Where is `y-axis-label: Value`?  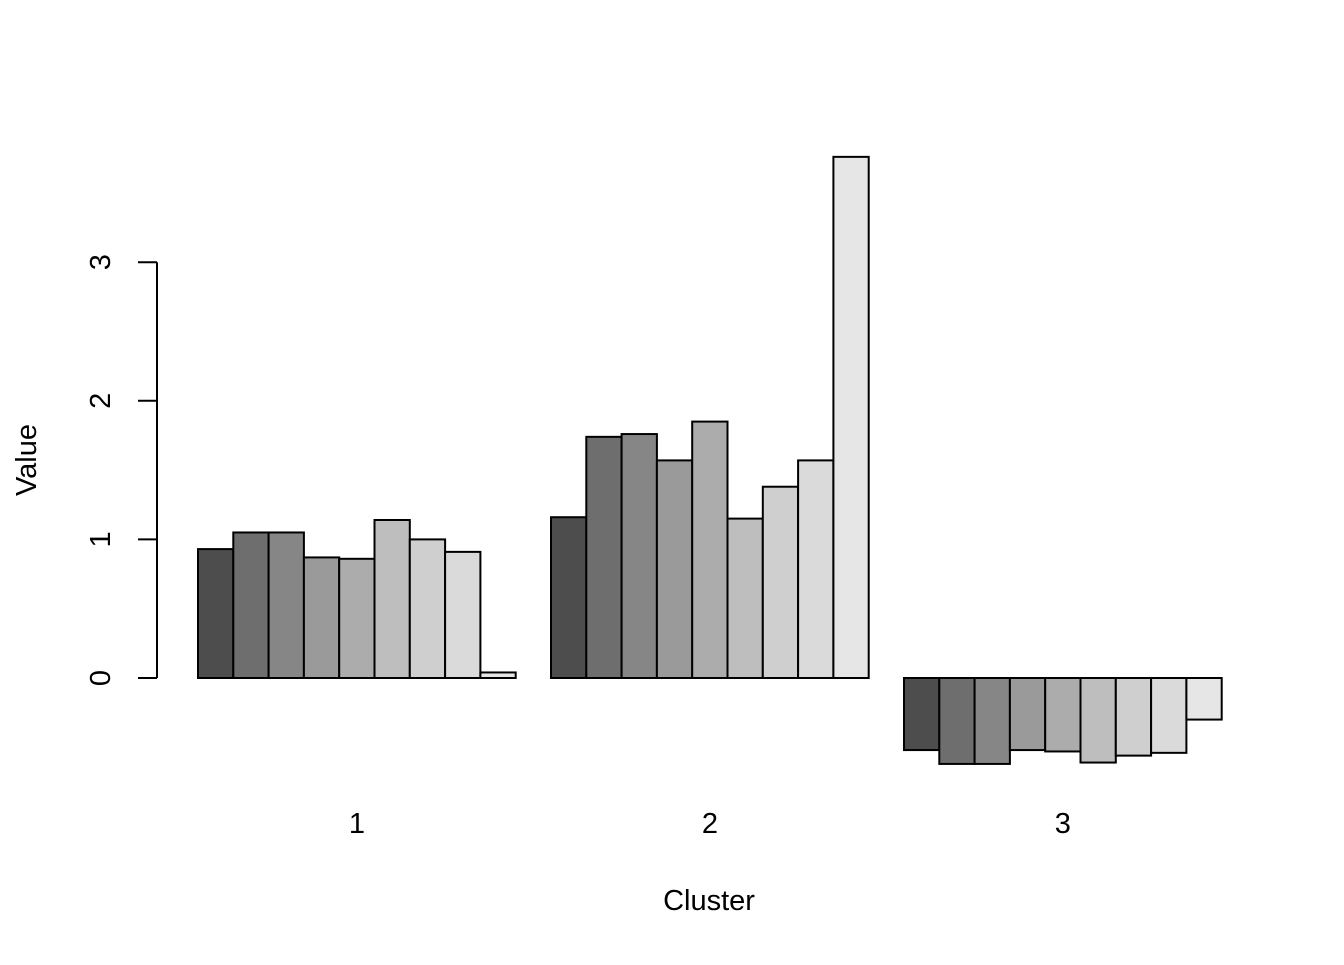 y-axis-label: Value is located at coordinates (27, 460).